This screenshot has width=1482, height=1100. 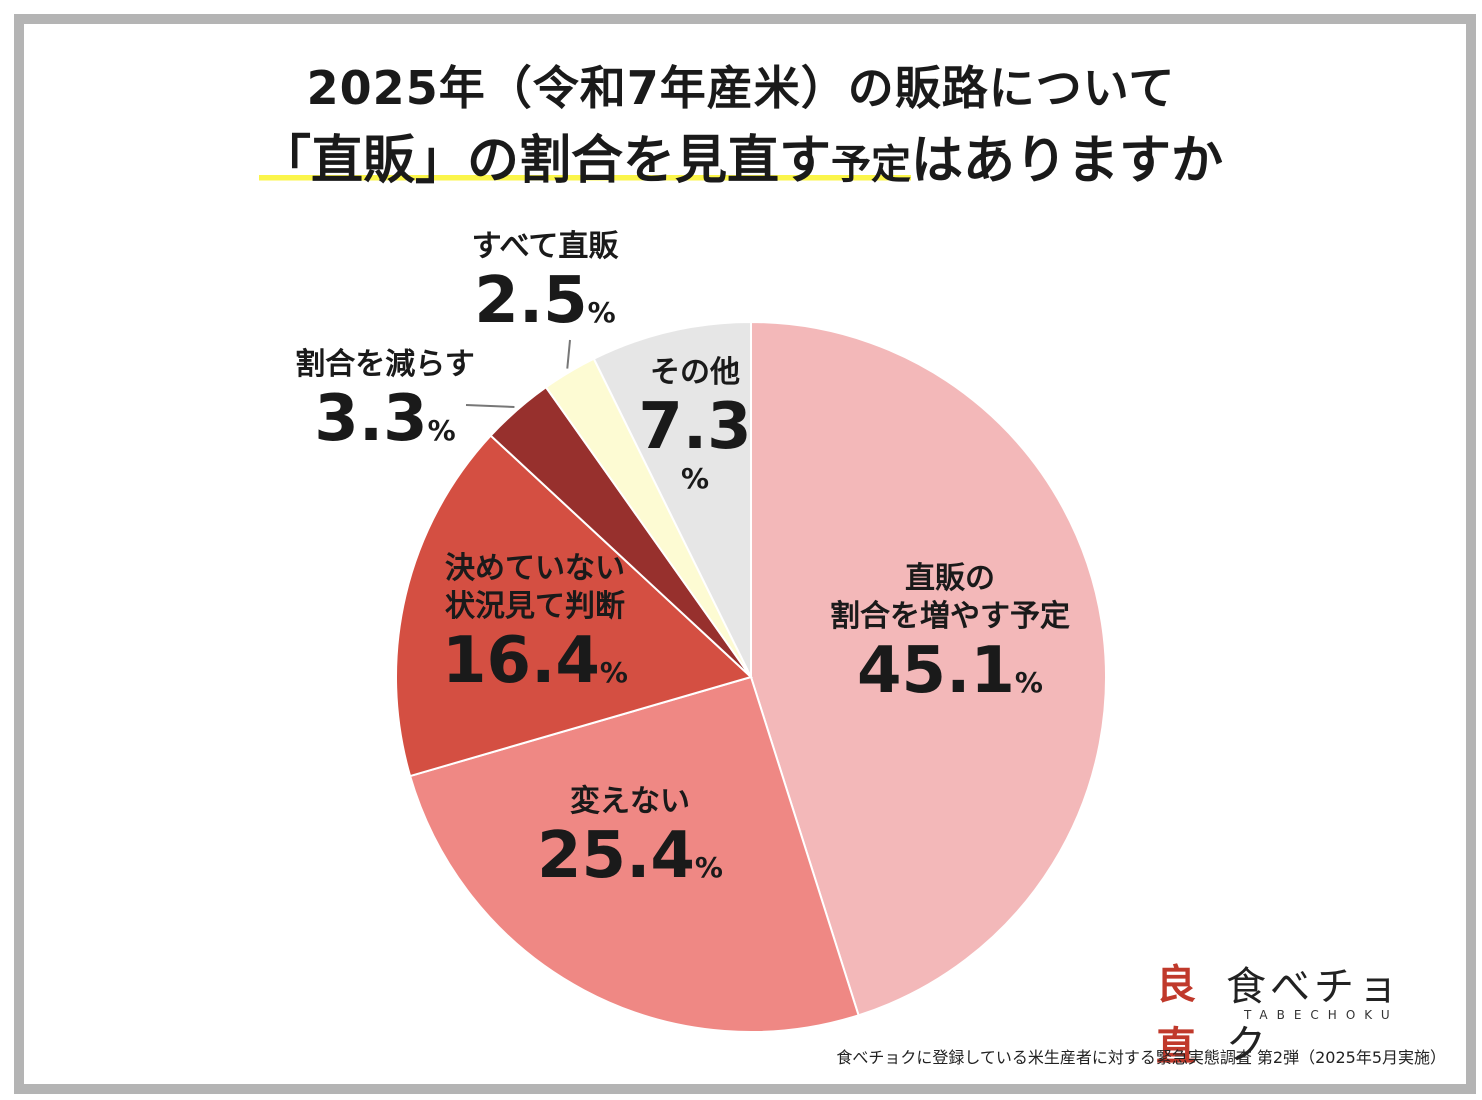 I want to click on slice-label-text: 割合を減らす, so click(x=385, y=364).